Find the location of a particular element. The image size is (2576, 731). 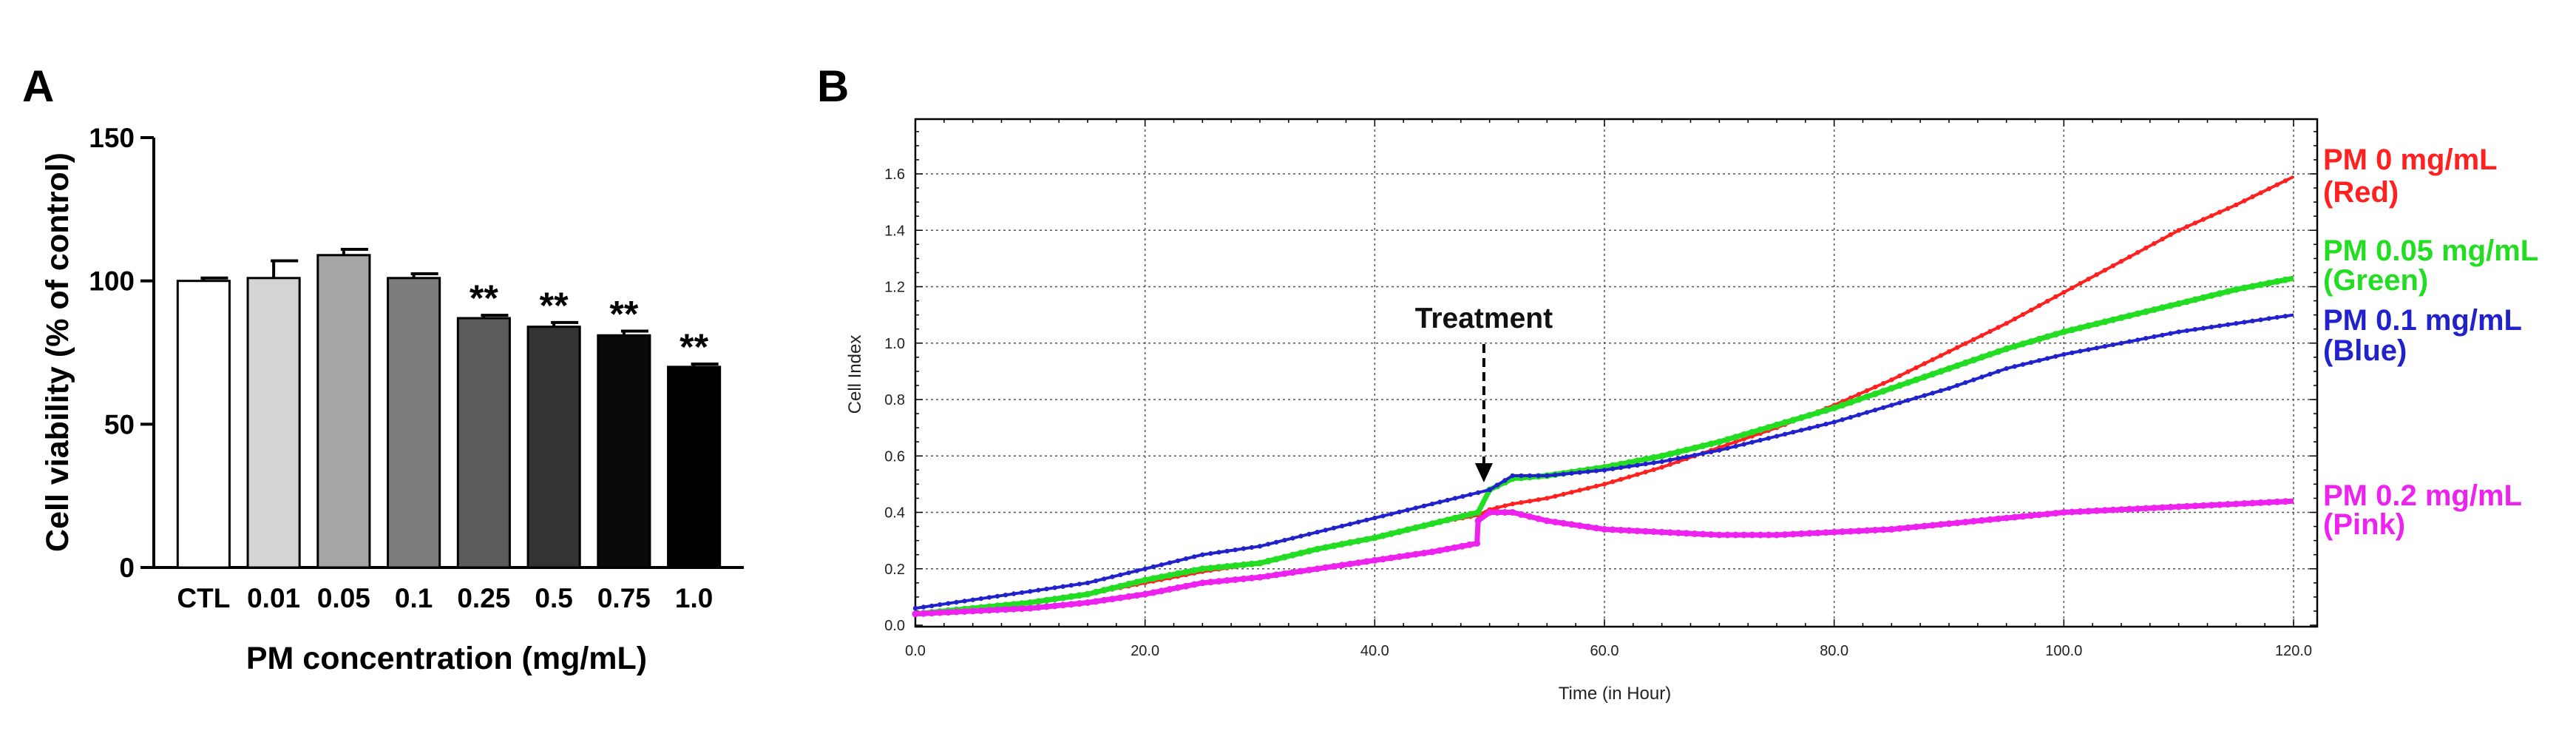

panel-a-label: A is located at coordinates (38, 86).